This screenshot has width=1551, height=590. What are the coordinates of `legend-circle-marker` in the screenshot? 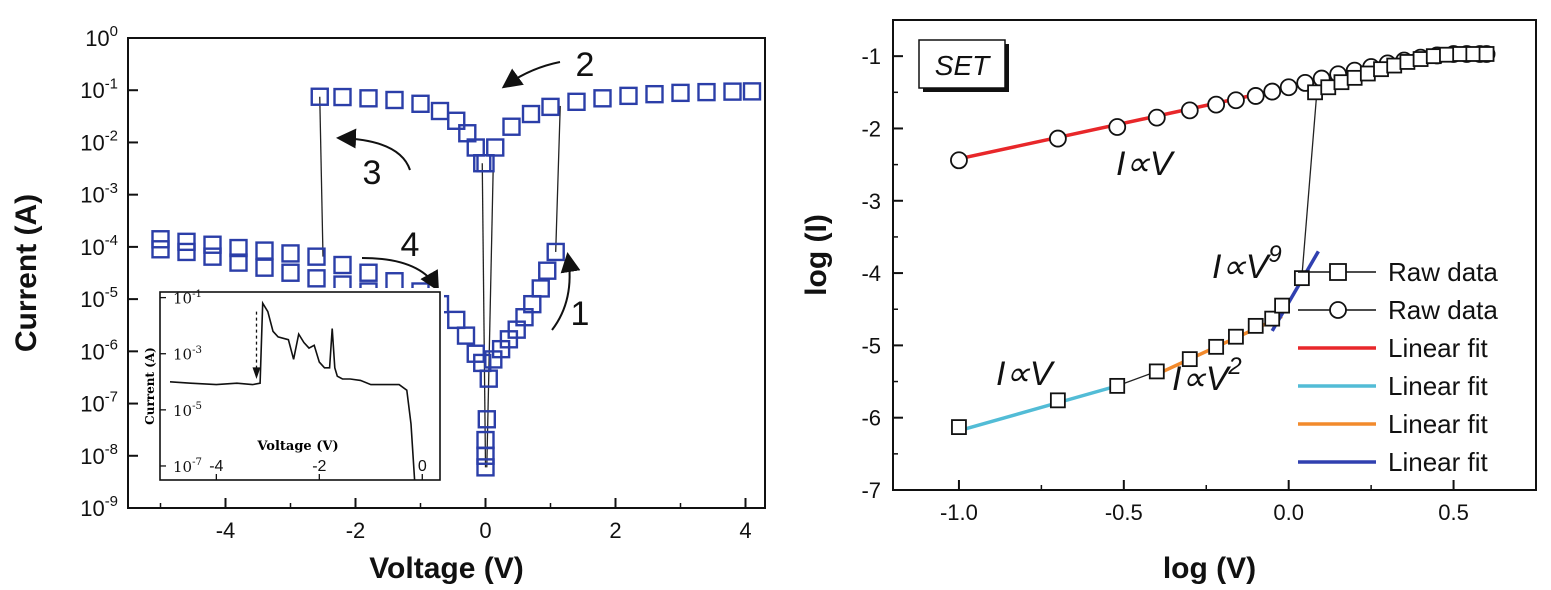 It's located at (1338, 310).